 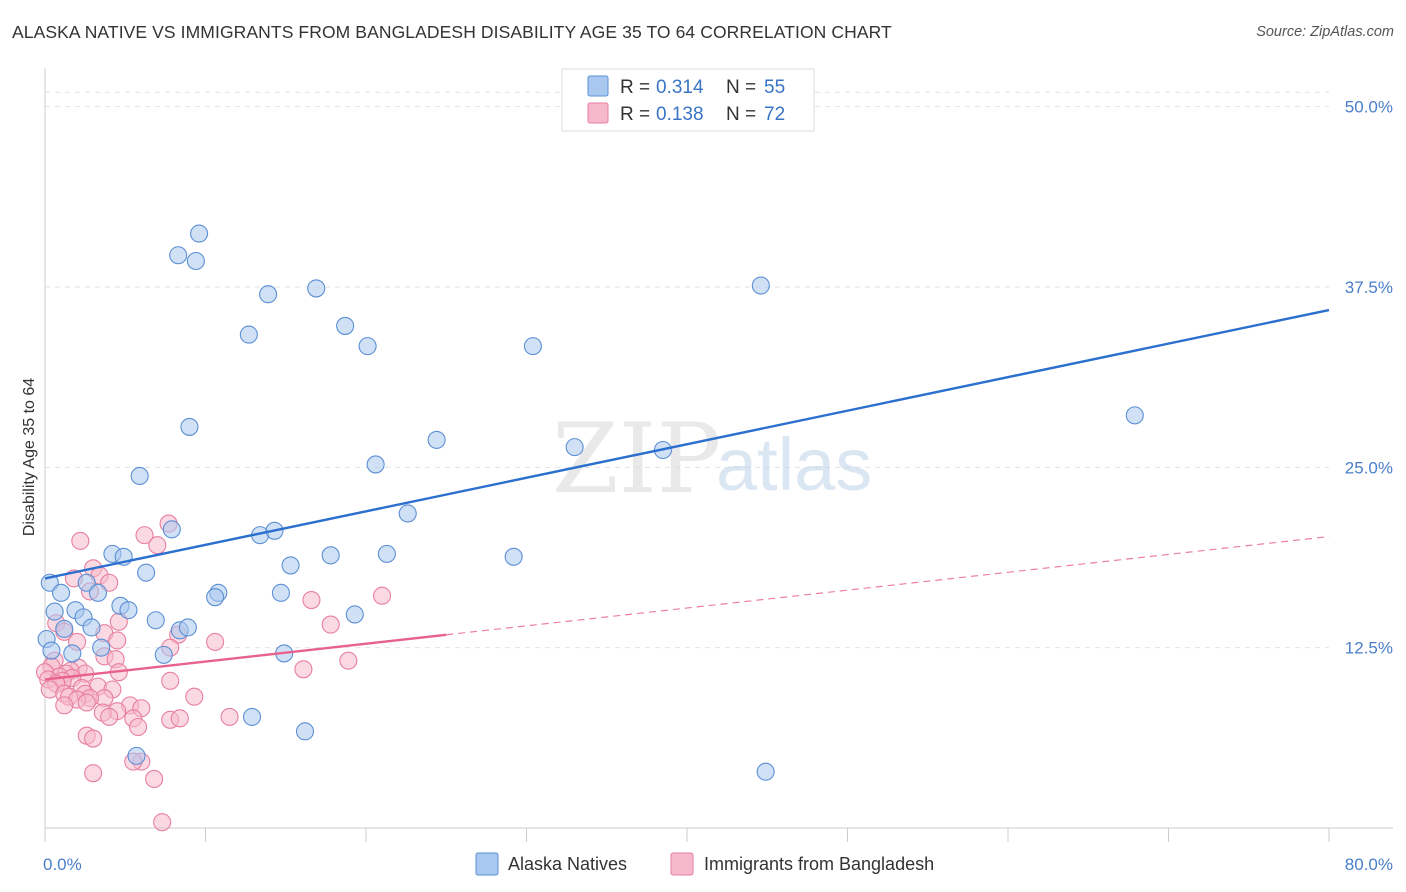 What do you see at coordinates (636, 459) in the screenshot?
I see `watermark-zip: ZIP` at bounding box center [636, 459].